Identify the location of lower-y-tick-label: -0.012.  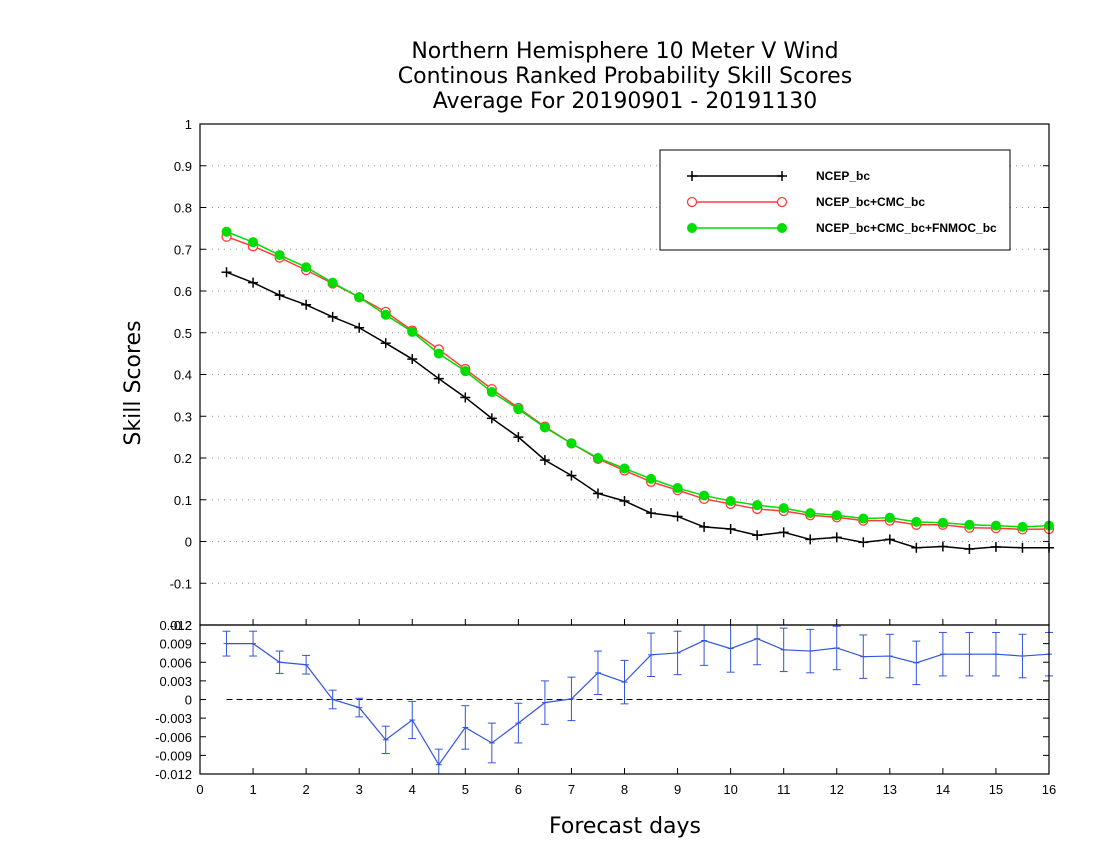
(173, 774).